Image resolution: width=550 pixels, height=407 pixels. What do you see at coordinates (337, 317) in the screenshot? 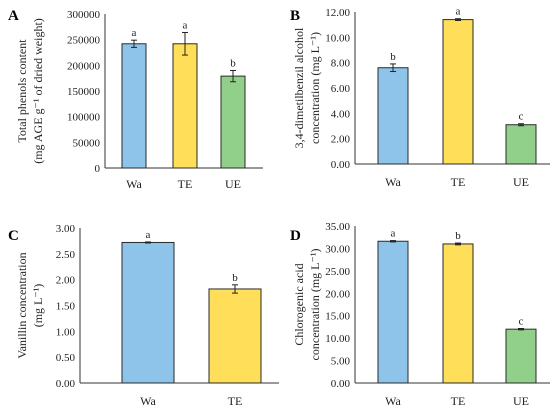
I see `y-tick-label: 15.00` at bounding box center [337, 317].